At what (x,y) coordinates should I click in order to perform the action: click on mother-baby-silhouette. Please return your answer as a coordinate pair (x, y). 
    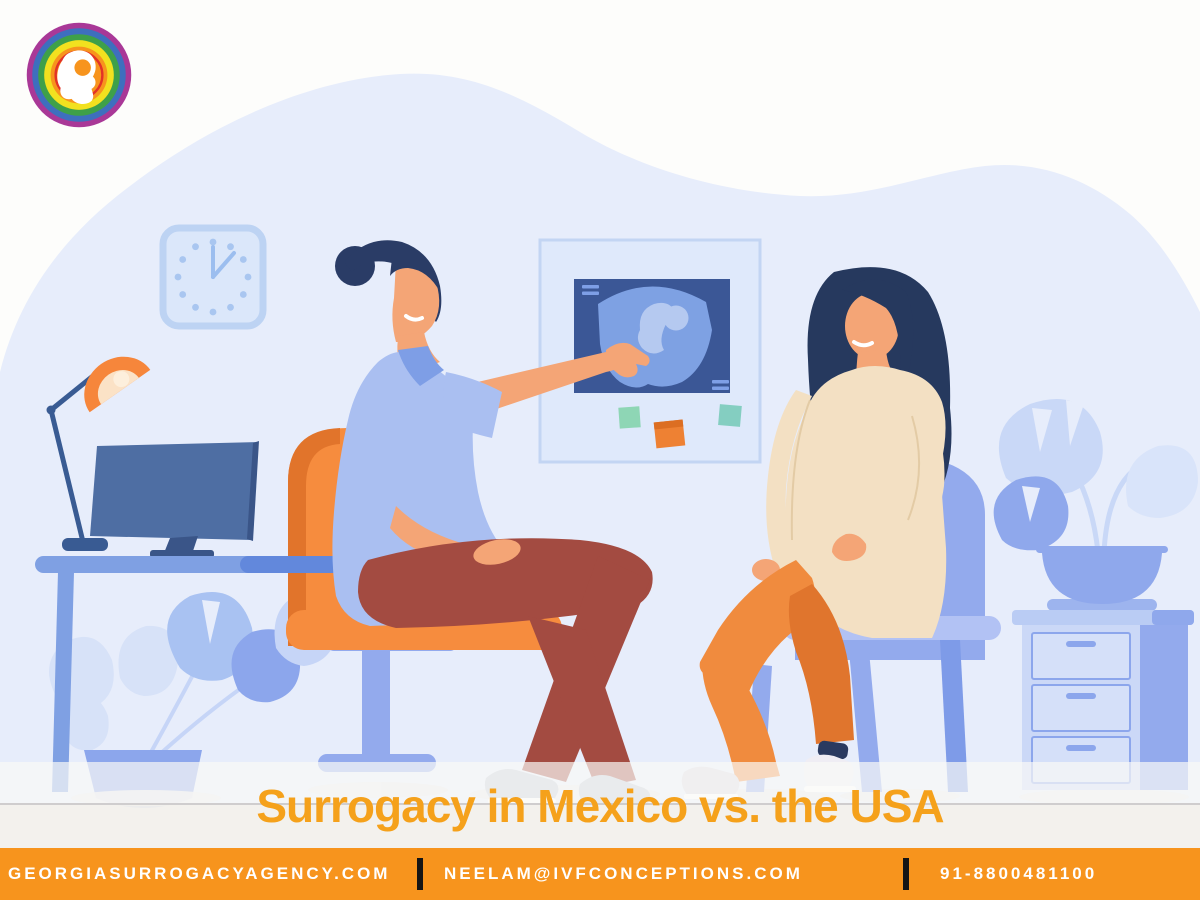
    Looking at the image, I should click on (76, 77).